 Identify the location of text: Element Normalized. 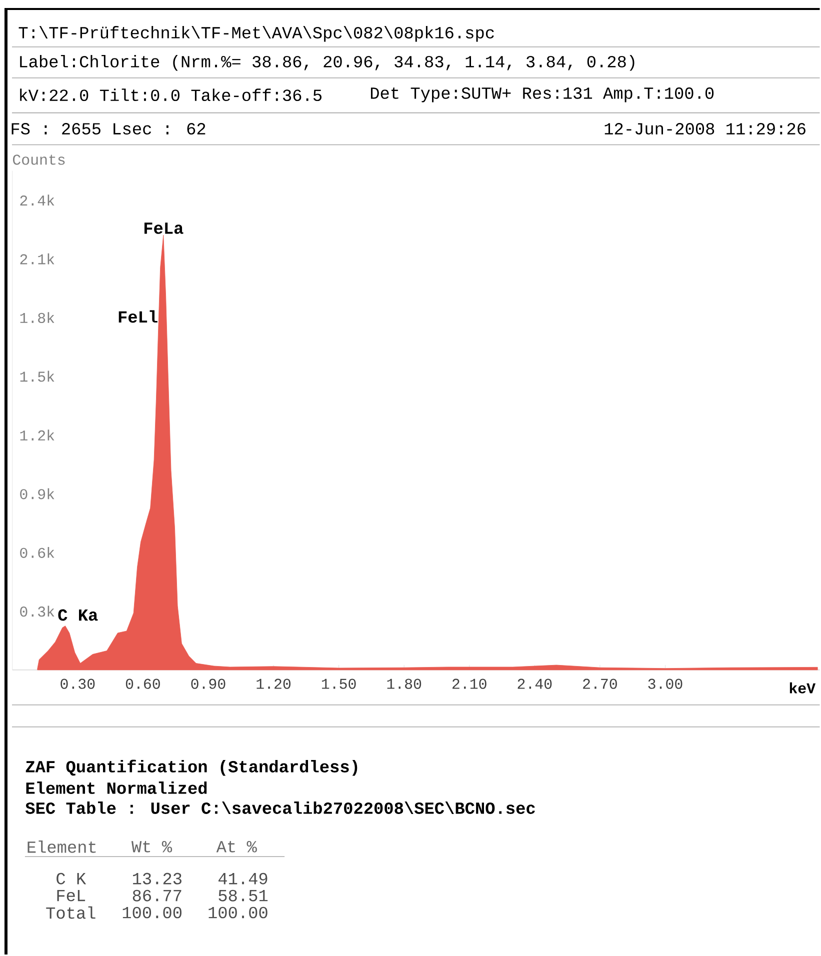
(116, 788).